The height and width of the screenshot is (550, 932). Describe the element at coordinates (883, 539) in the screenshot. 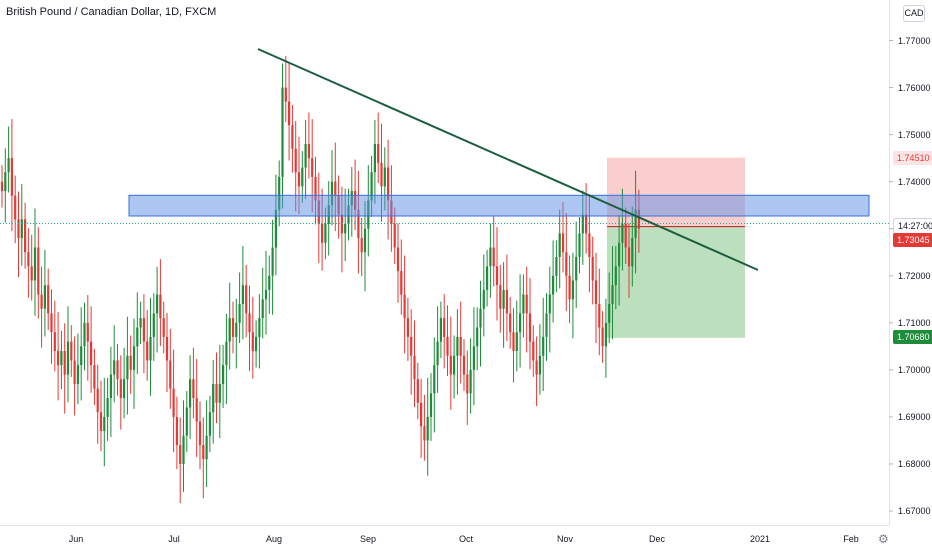

I see `settings-gear-icon: ⚙` at that location.